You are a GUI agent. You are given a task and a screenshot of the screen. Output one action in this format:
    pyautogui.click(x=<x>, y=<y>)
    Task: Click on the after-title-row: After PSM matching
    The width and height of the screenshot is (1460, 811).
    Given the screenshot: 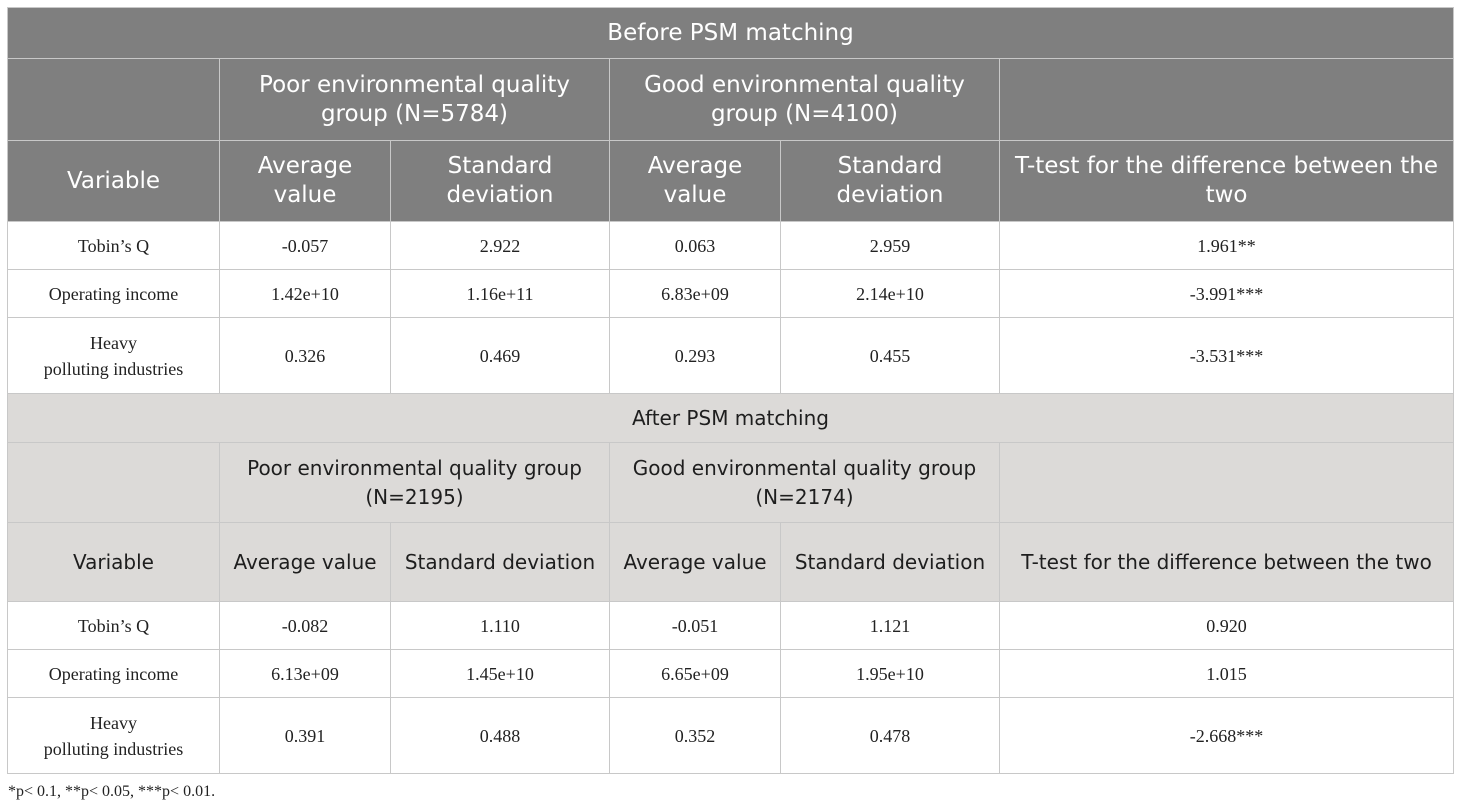 What is the action you would take?
    pyautogui.click(x=730, y=418)
    